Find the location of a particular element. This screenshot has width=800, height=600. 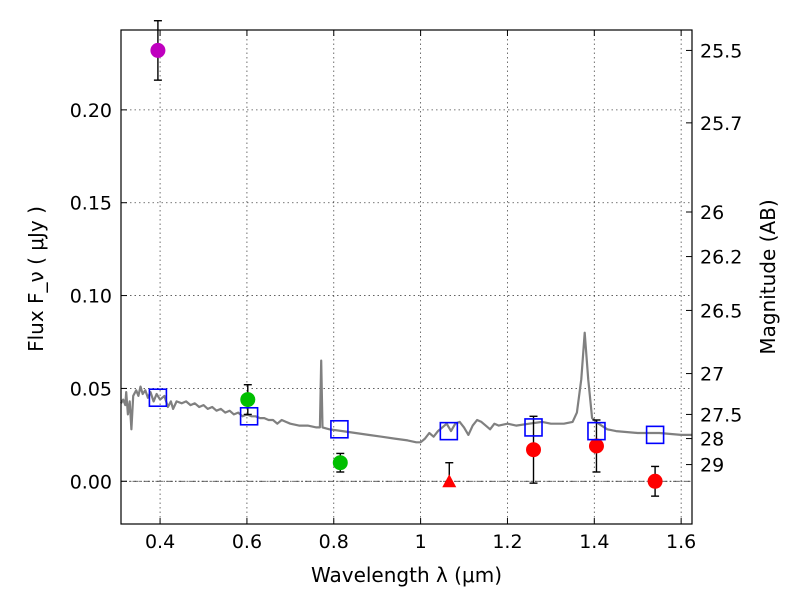

y-tick-label: 0.00 is located at coordinates (91, 482).